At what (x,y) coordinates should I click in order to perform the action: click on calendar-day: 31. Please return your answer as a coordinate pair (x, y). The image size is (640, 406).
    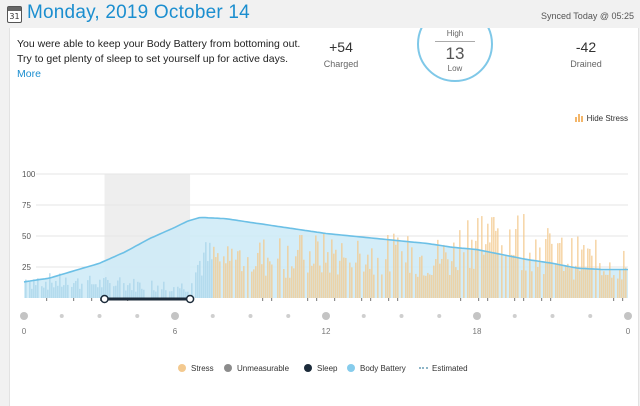
    Looking at the image, I should click on (14, 16).